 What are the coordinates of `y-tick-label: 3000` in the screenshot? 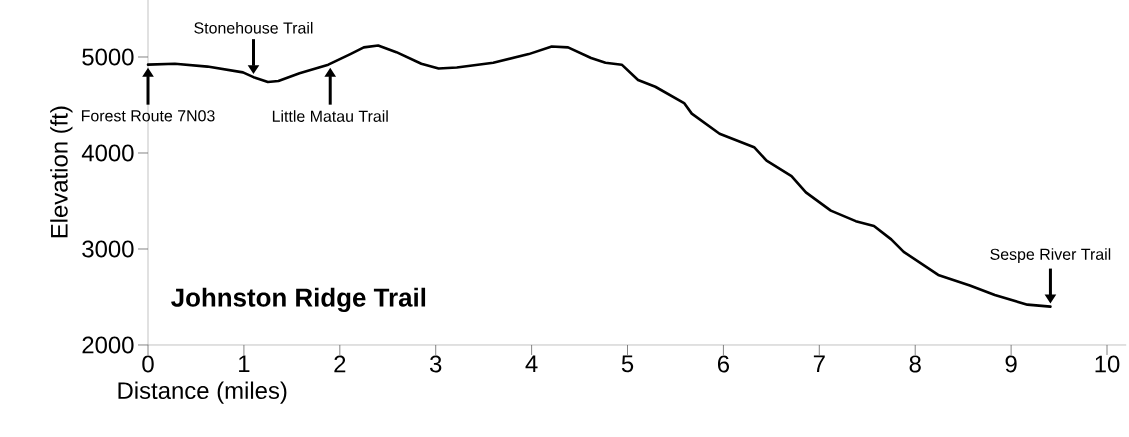 It's located at (108, 249).